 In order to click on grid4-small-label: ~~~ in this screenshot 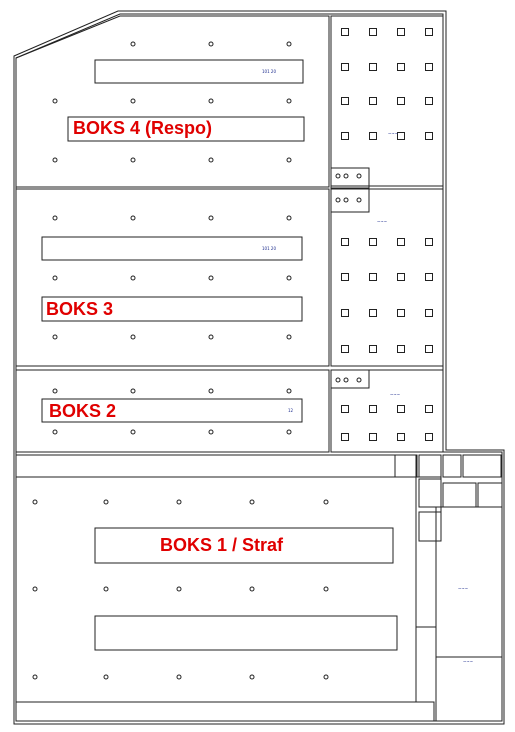, I will do `click(393, 133)`.